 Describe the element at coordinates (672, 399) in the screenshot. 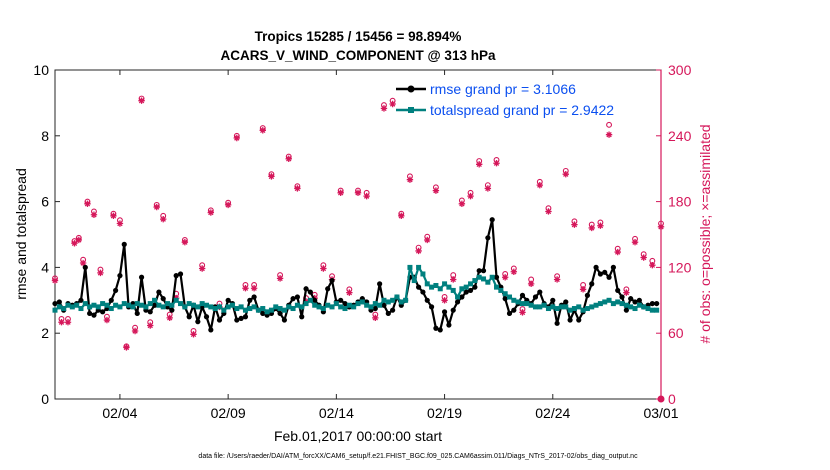

I see `y-tick-label-right: 0` at that location.